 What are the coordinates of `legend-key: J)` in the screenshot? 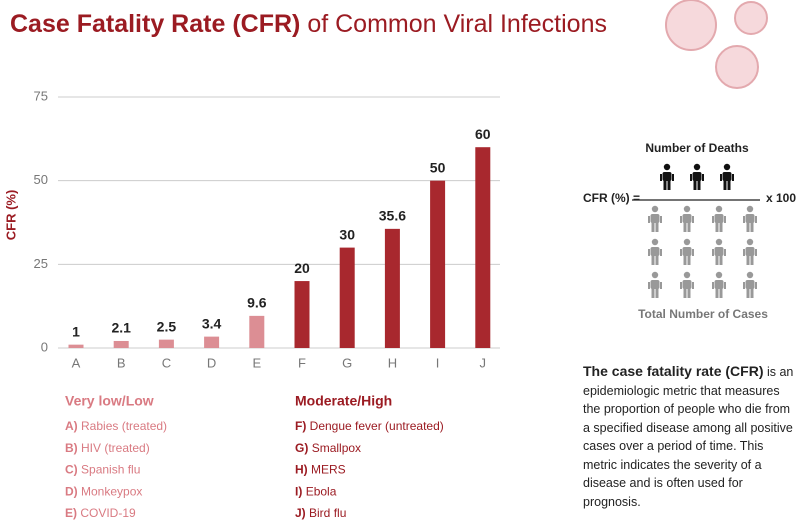 It's located at (300, 513).